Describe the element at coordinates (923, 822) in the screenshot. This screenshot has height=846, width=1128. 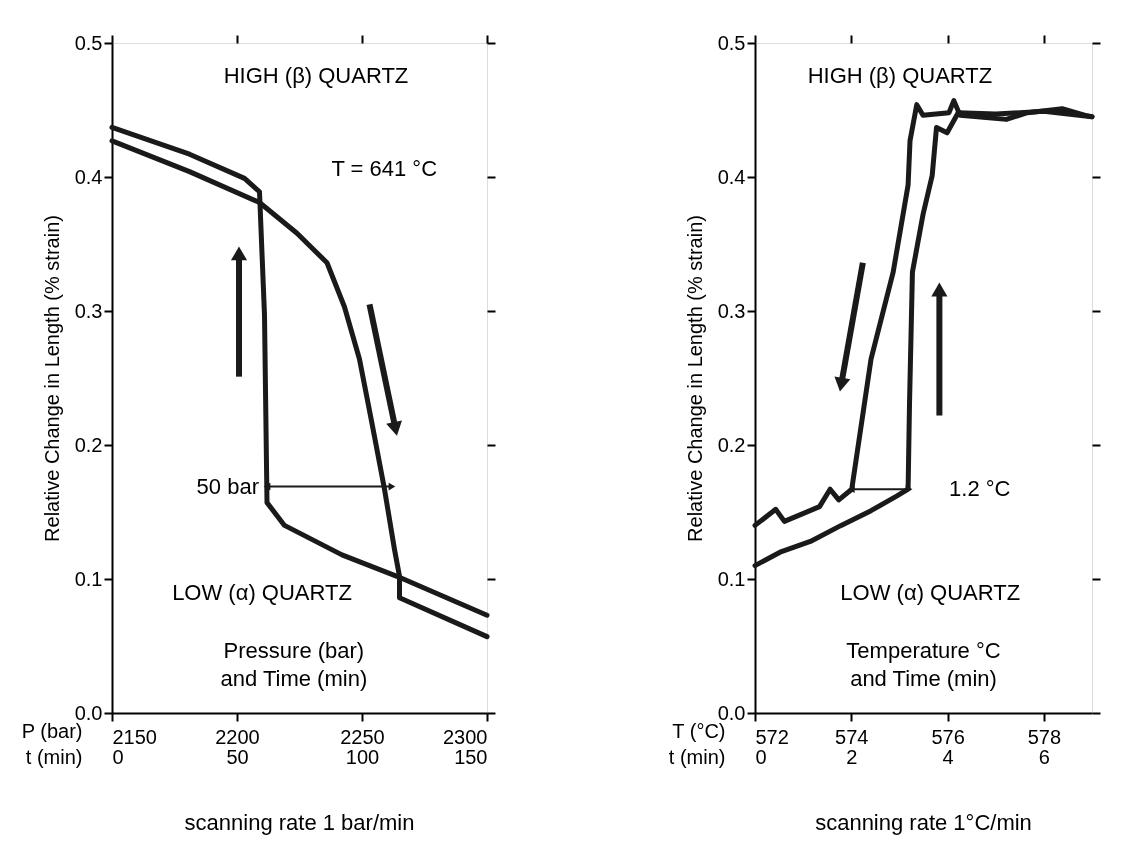
I see `text: scanning rate 1°C/min` at that location.